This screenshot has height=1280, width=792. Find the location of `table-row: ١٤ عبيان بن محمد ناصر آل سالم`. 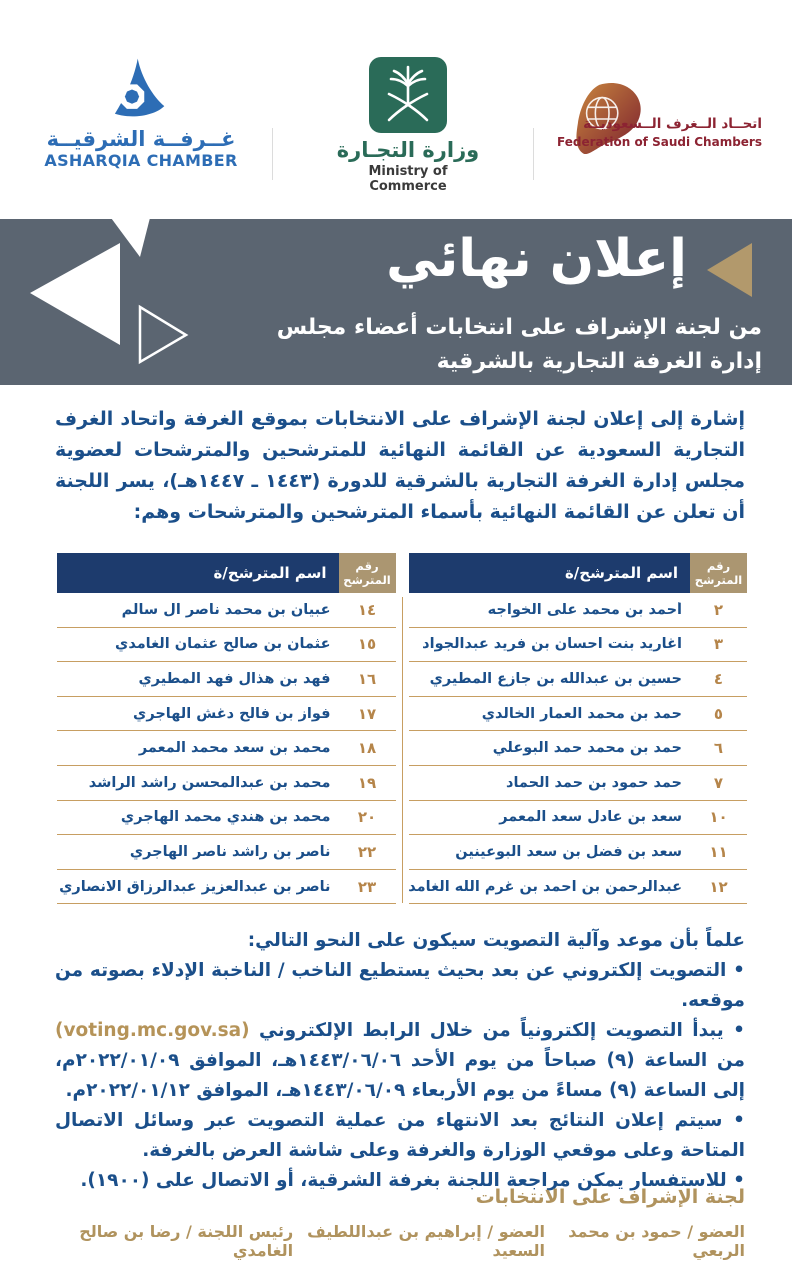

table-row: ١٤ عبيان بن محمد ناصر آل سالم is located at coordinates (226, 610).